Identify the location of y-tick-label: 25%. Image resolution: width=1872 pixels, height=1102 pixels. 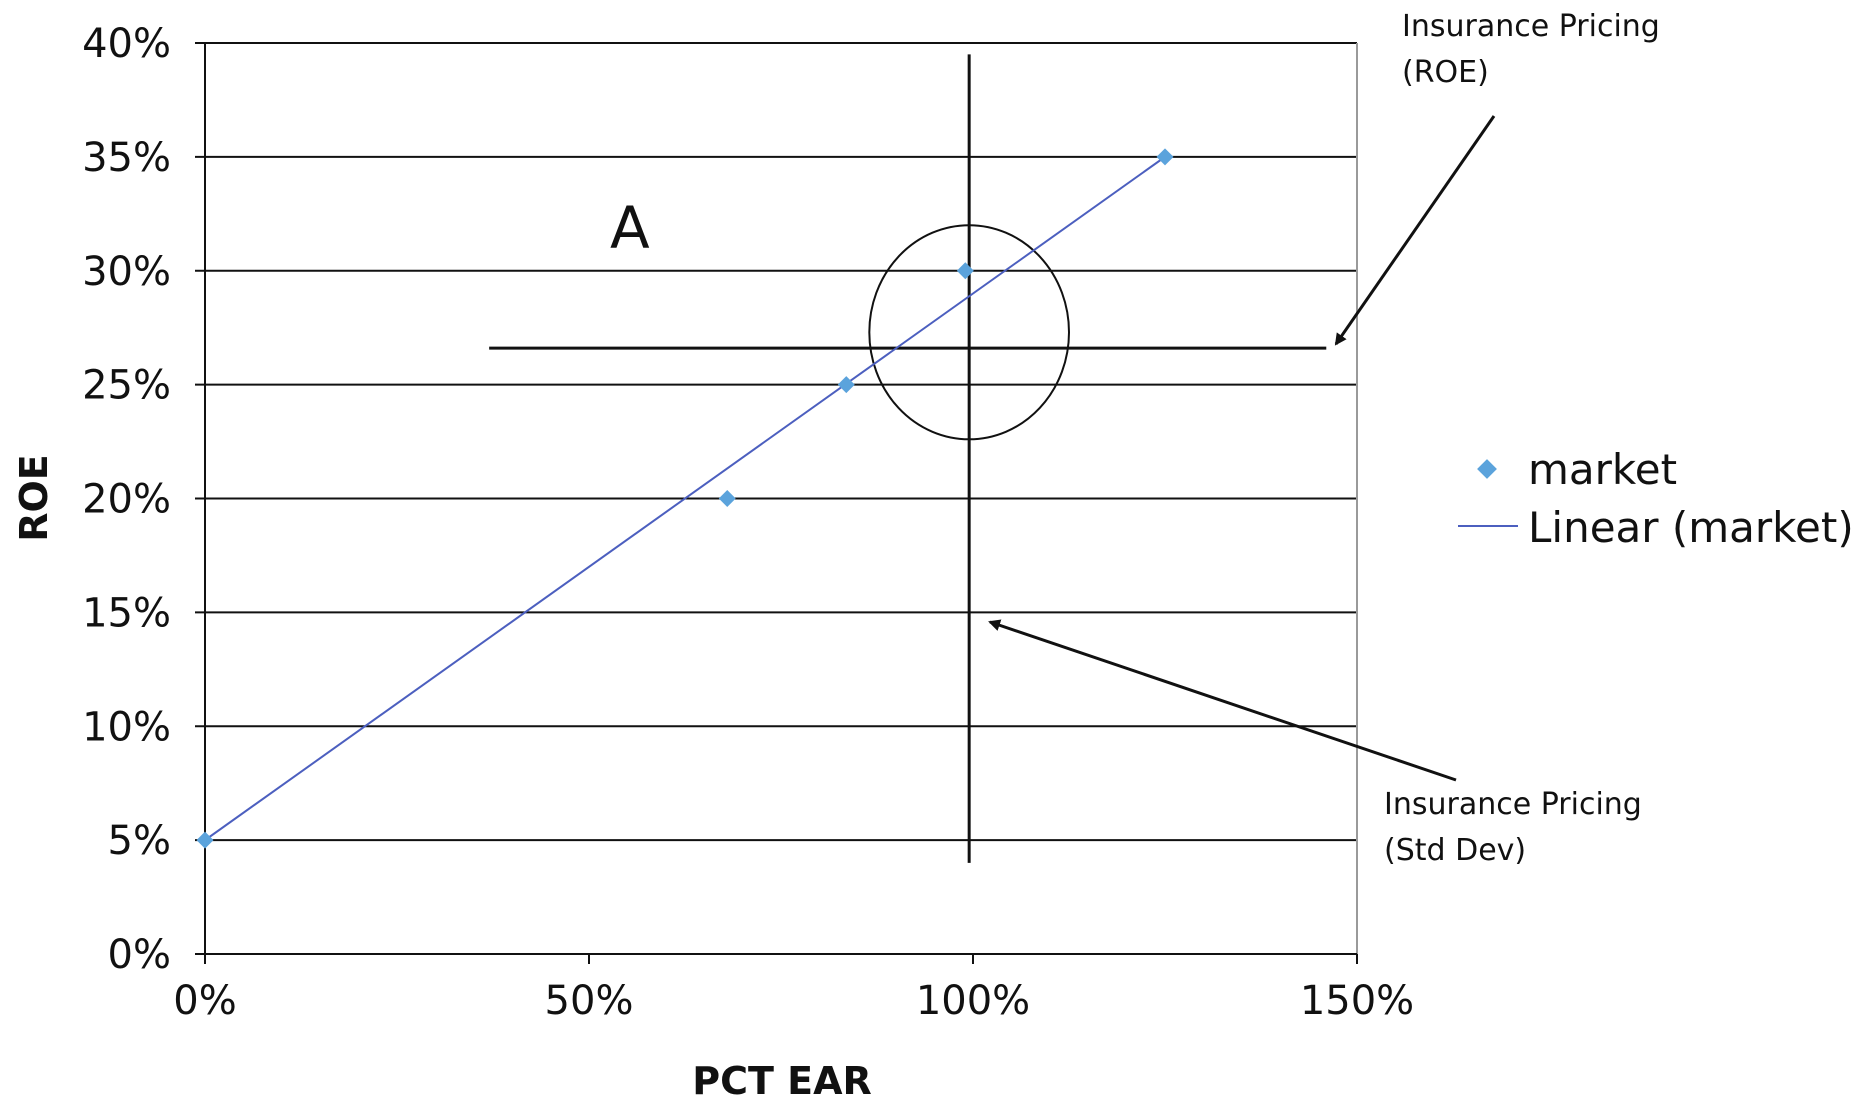
(126, 386).